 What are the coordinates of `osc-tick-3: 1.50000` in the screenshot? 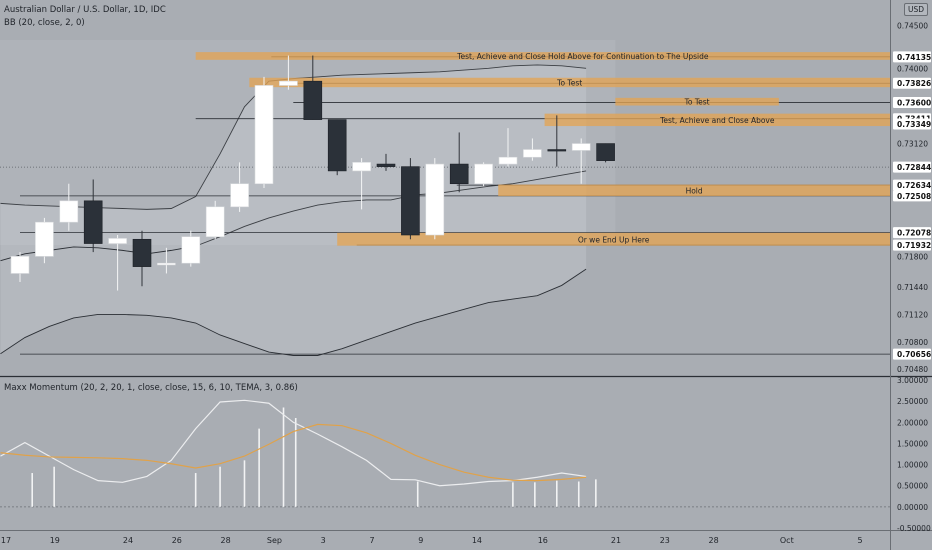 It's located at (912, 443).